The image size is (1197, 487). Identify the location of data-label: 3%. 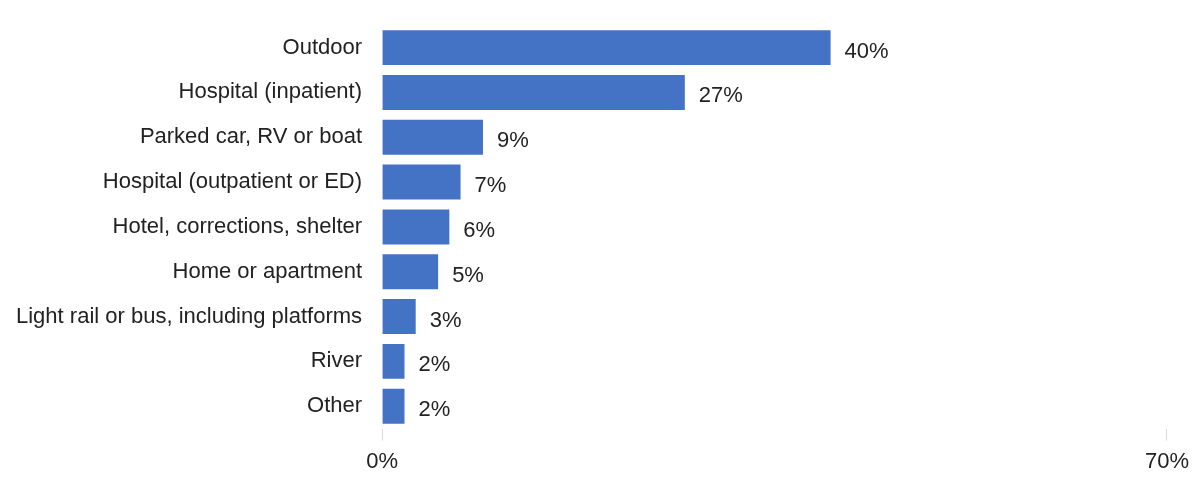
(445, 319).